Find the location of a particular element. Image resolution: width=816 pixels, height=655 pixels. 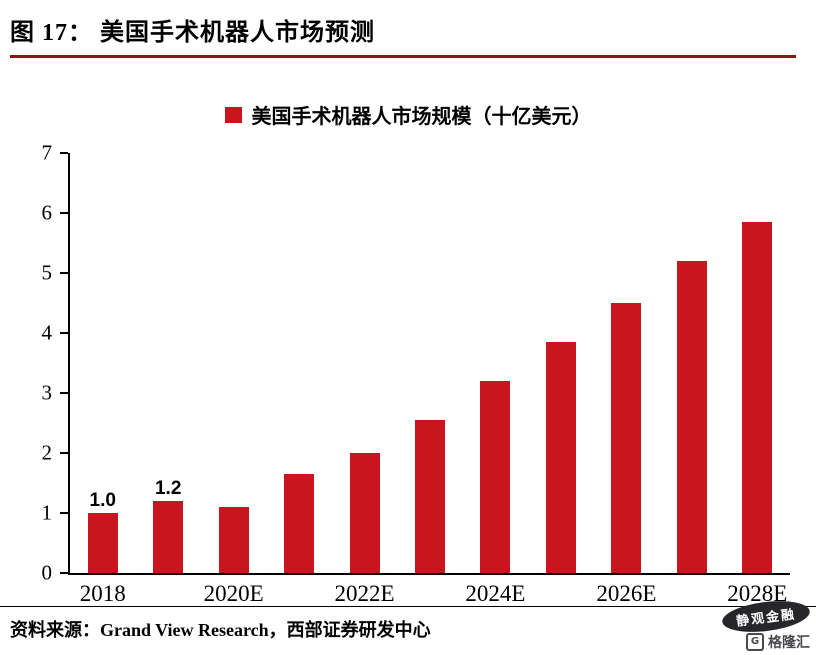

bar-2019E is located at coordinates (168, 537).